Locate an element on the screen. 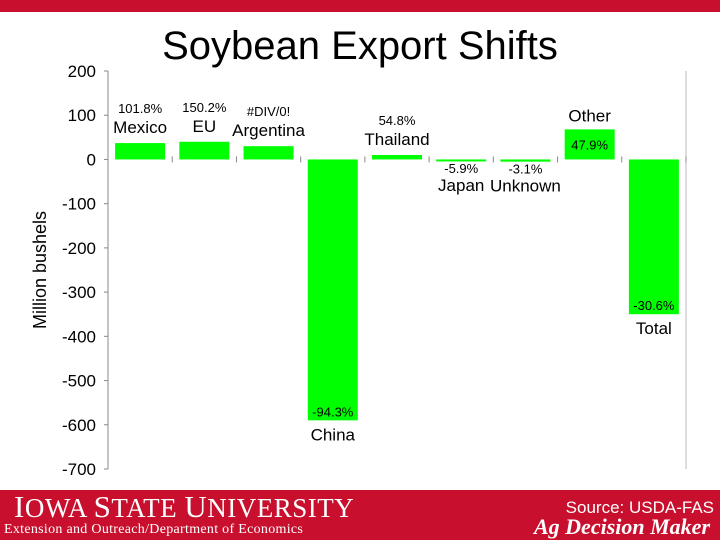 The width and height of the screenshot is (720, 540). bar-japan is located at coordinates (461, 160).